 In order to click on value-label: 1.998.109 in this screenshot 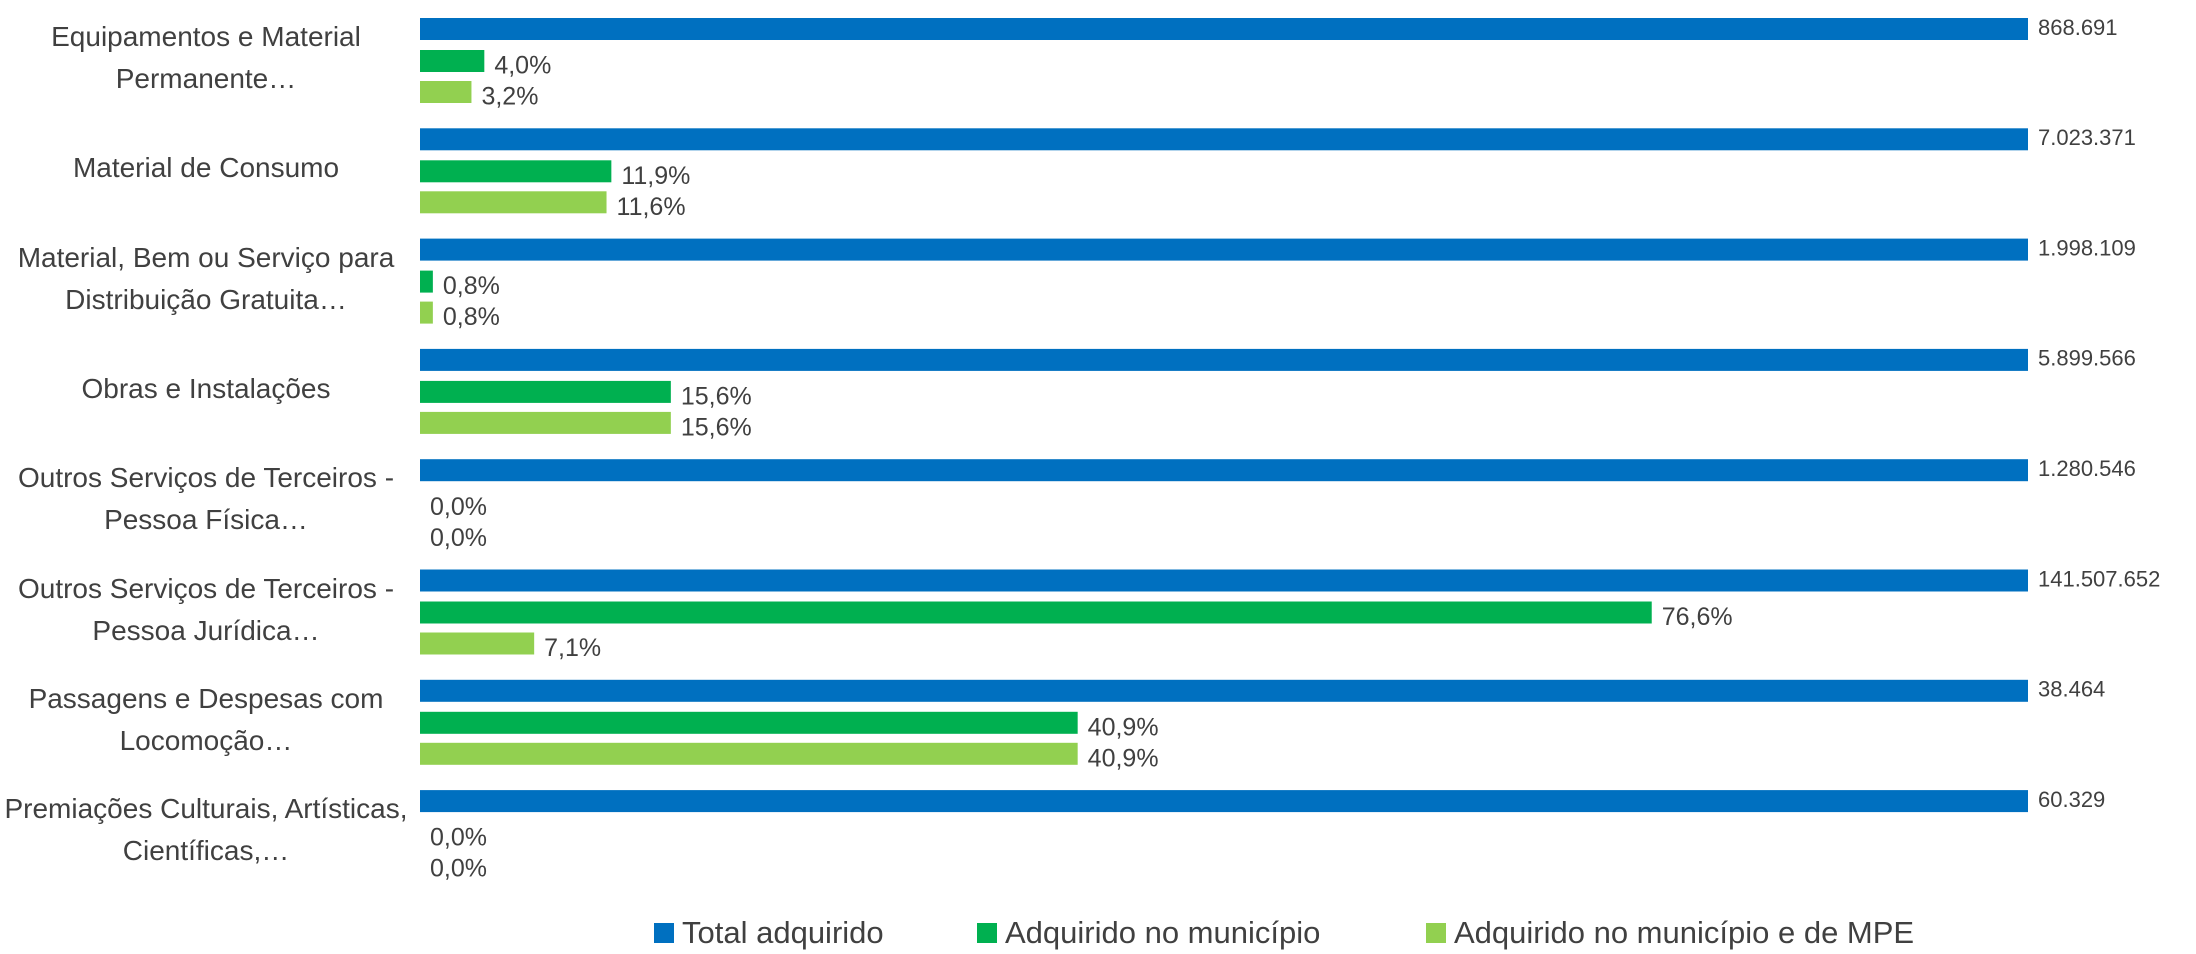, I will do `click(2087, 247)`.